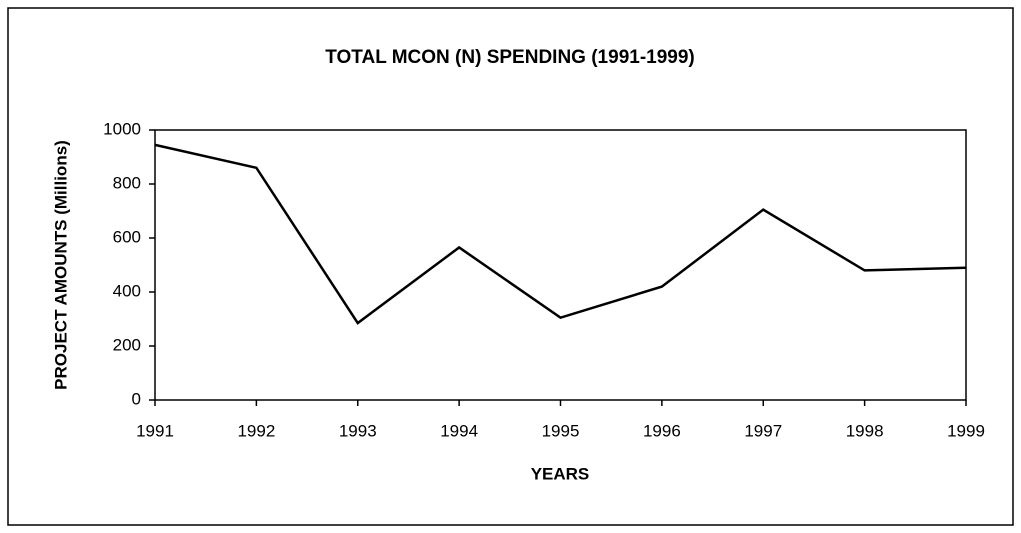  What do you see at coordinates (865, 430) in the screenshot?
I see `x-tick-label: 1998` at bounding box center [865, 430].